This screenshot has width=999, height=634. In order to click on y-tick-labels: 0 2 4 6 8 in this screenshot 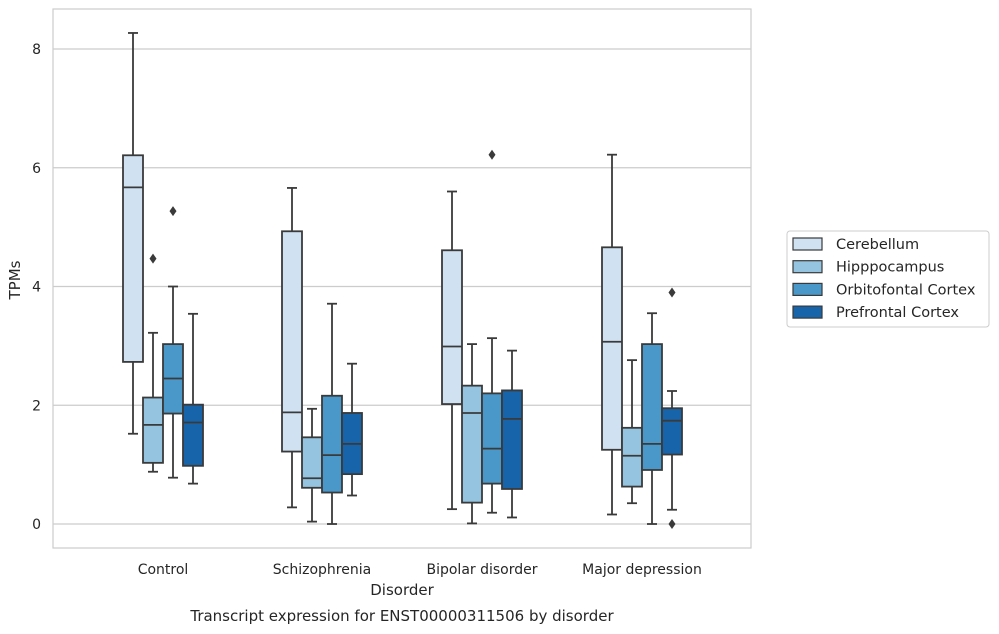, I will do `click(36, 287)`.